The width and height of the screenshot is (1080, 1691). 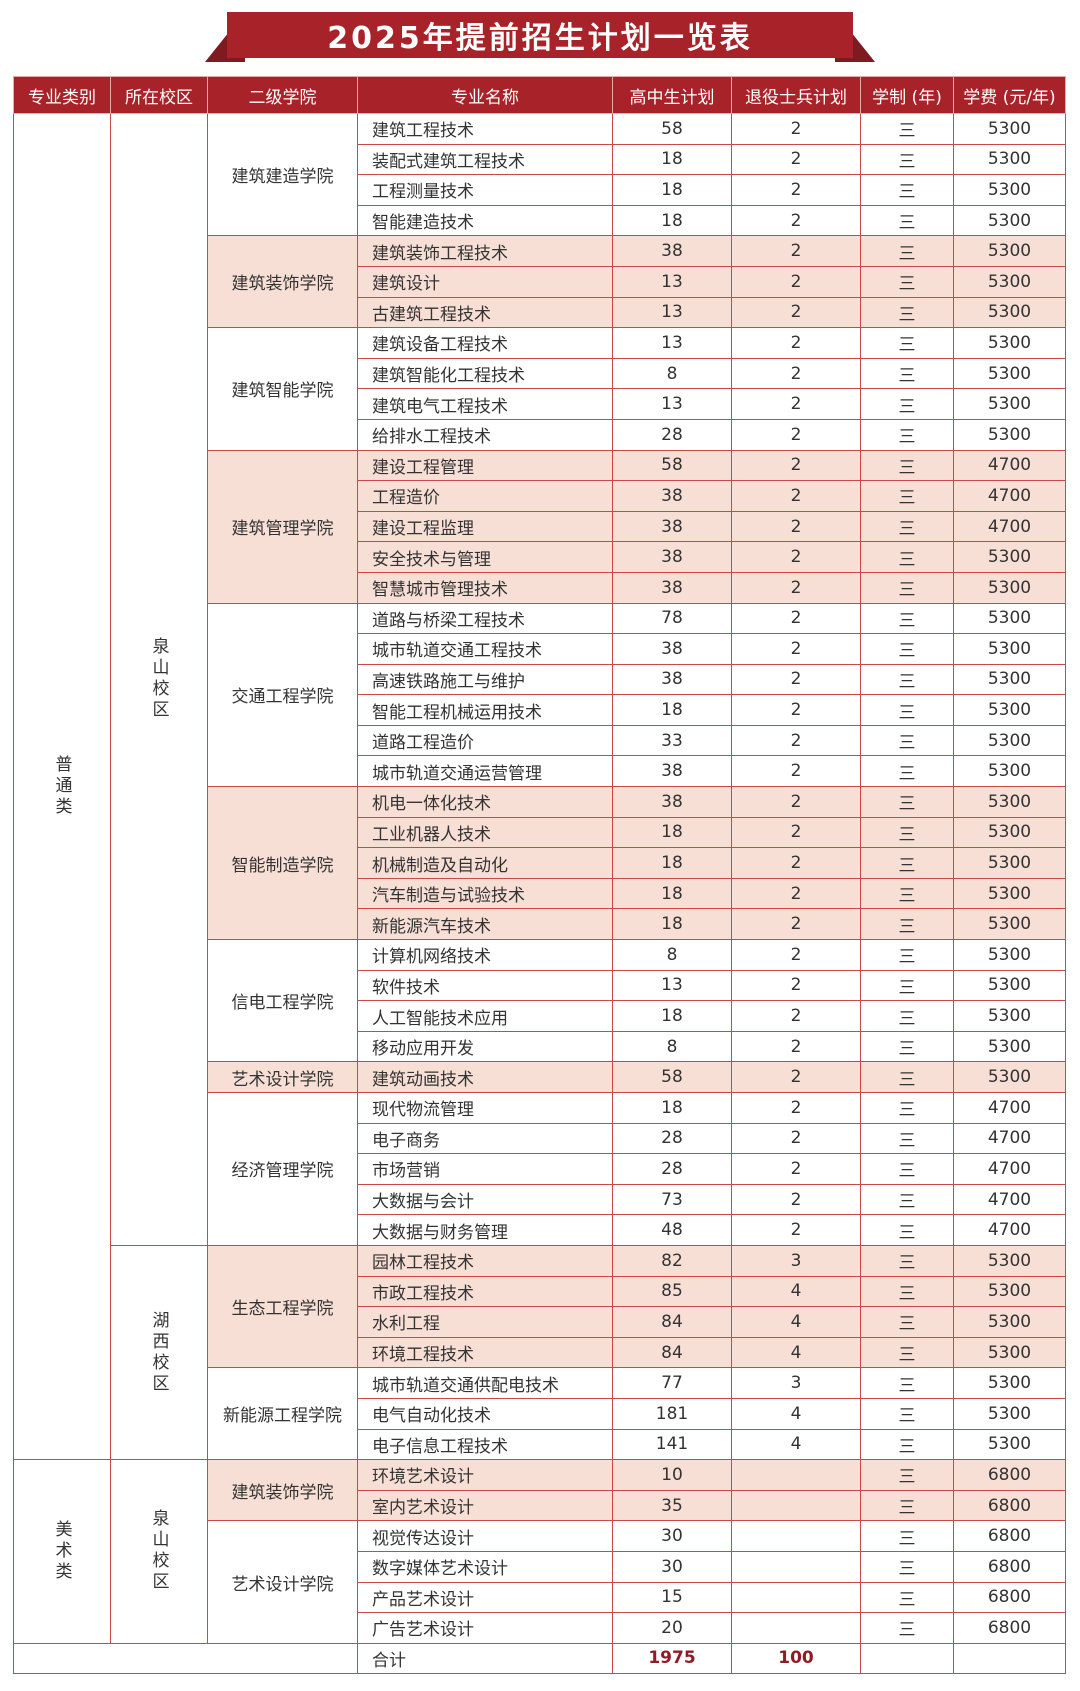 I want to click on table-row: 移动应用开发 8 2 三 5300, so click(x=540, y=1046).